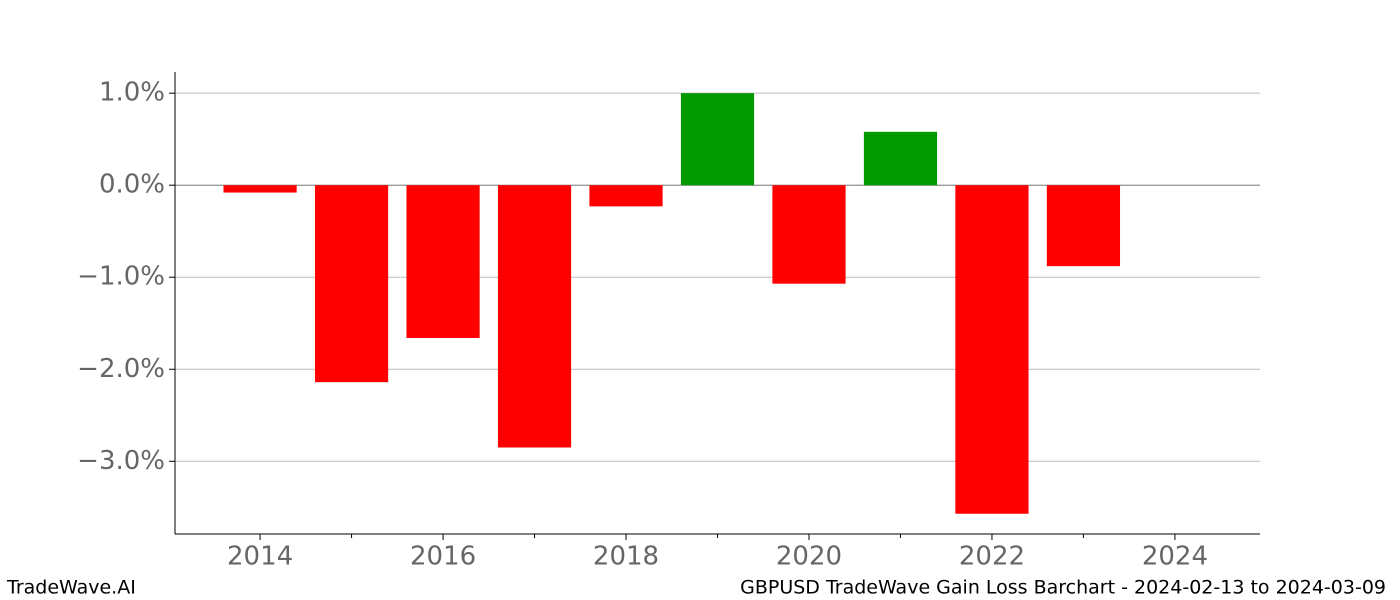 The image size is (1400, 600). I want to click on y-tick-label: −3.0%, so click(121, 461).